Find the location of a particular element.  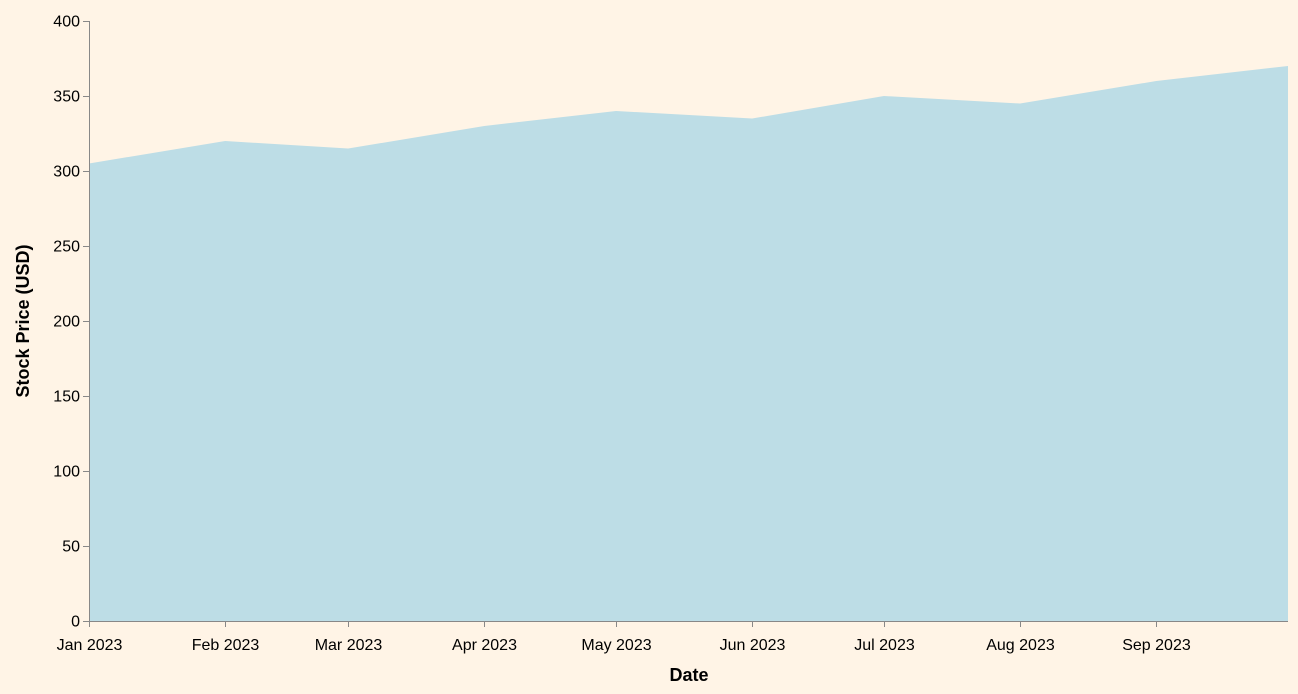

x-tick-label: Mar 2023 is located at coordinates (349, 645).